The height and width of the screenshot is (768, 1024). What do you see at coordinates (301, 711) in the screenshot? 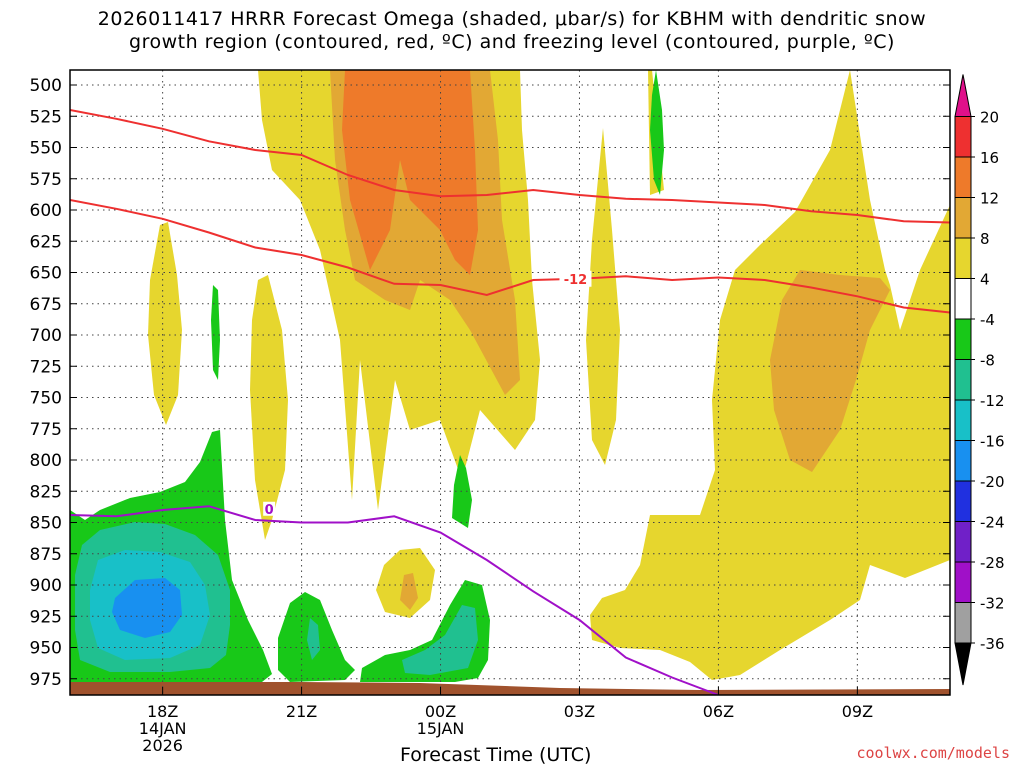
I see `x-tick-label: 21Z` at bounding box center [301, 711].